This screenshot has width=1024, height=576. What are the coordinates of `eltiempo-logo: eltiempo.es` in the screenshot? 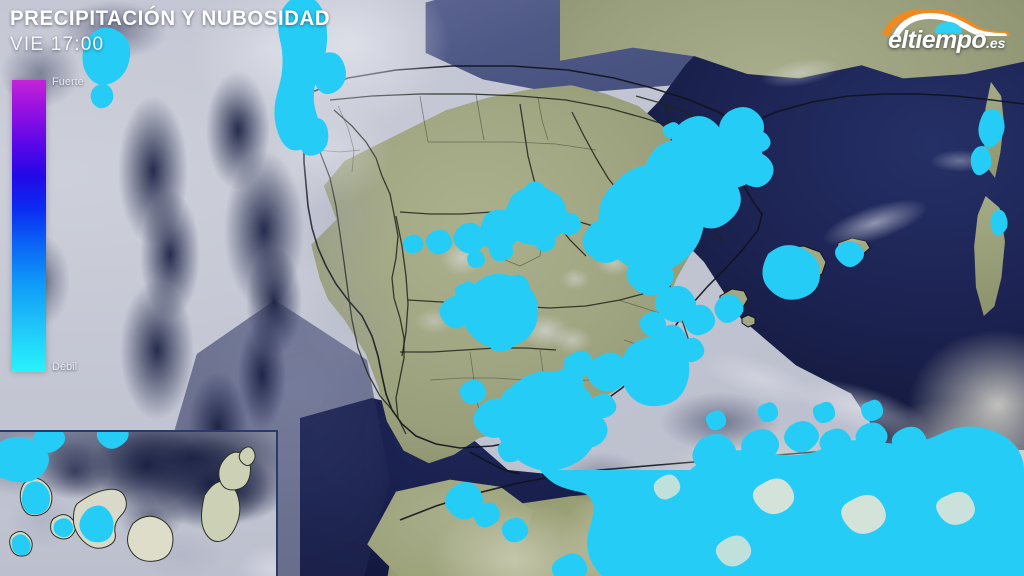 It's located at (946, 33).